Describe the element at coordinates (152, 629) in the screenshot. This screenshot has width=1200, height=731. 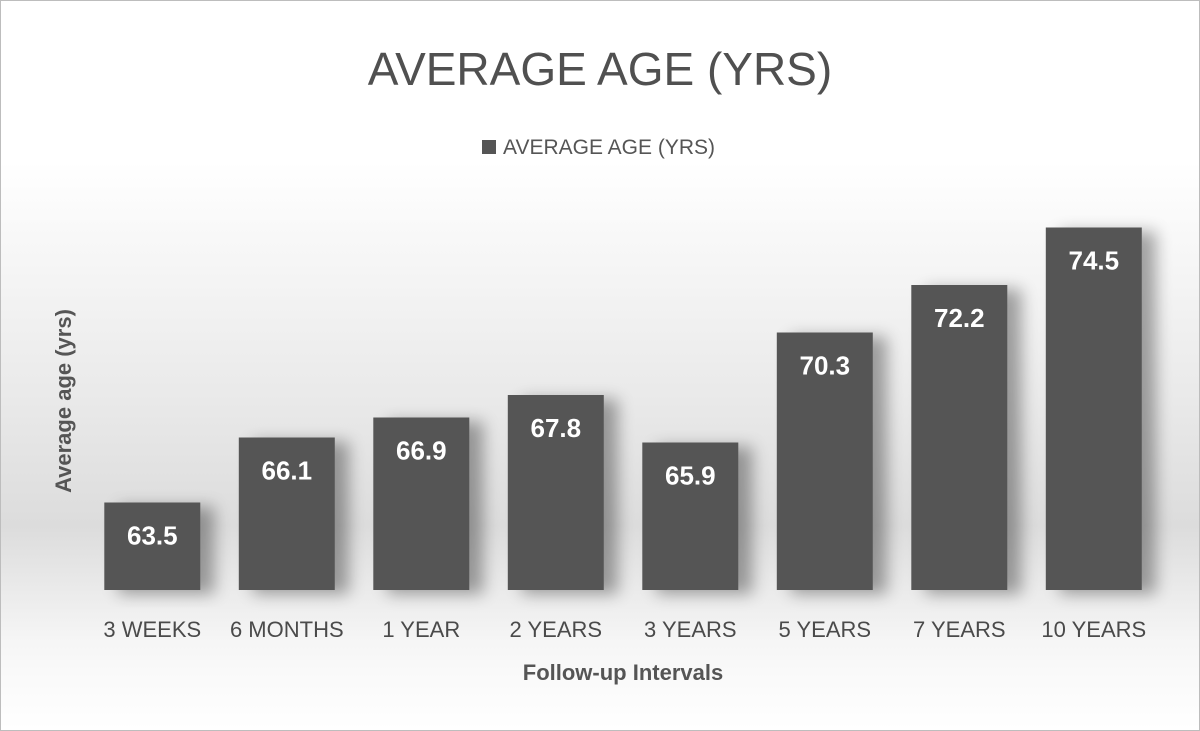
I see `x-tick-label-0: 3 WEEKS` at that location.